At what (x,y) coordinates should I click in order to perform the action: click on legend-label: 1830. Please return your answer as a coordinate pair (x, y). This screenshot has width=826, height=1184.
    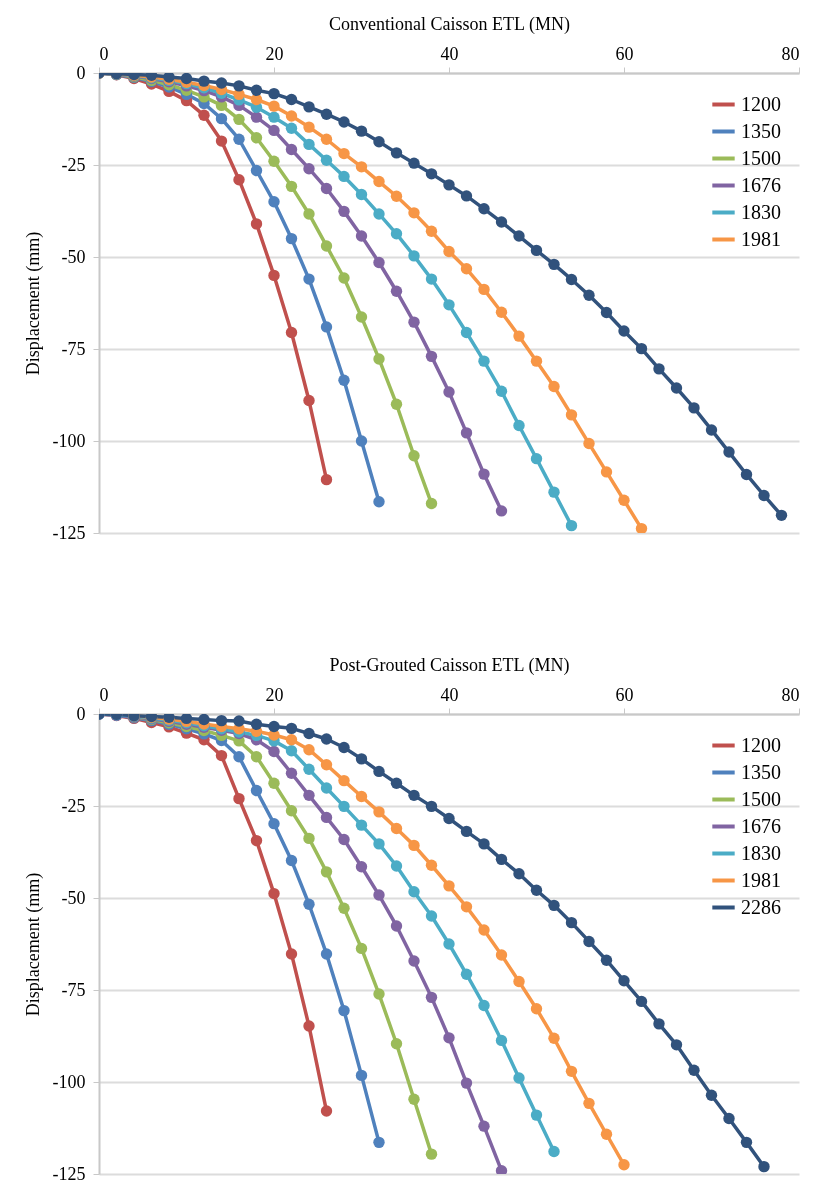
    Looking at the image, I should click on (761, 211).